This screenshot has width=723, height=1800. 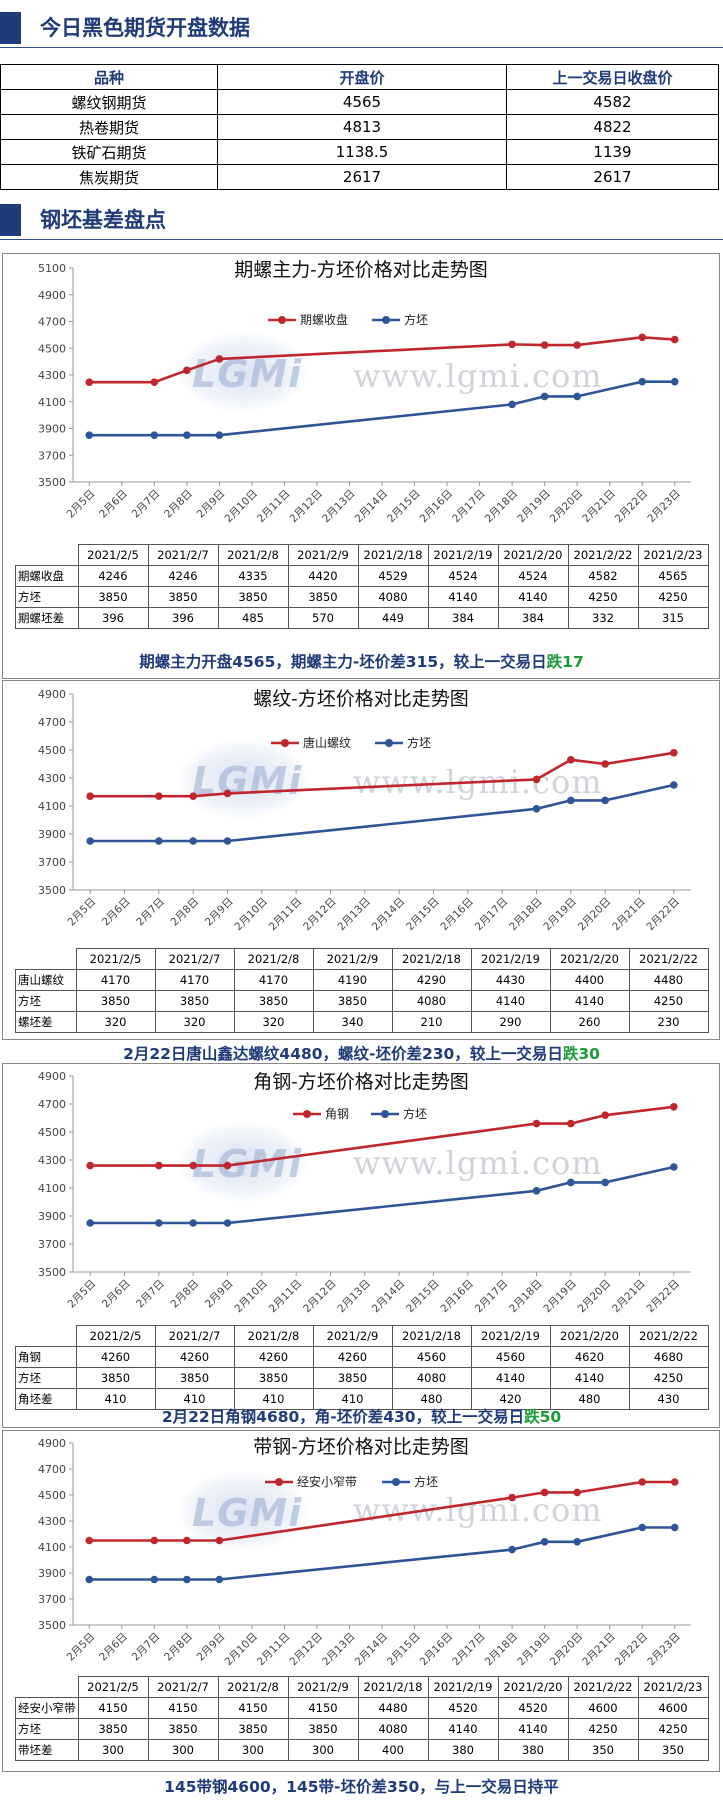 I want to click on table-row: 唐山螺纹 4170 4170 4170 4190 4290 4430 4400 4480, so click(x=362, y=980).